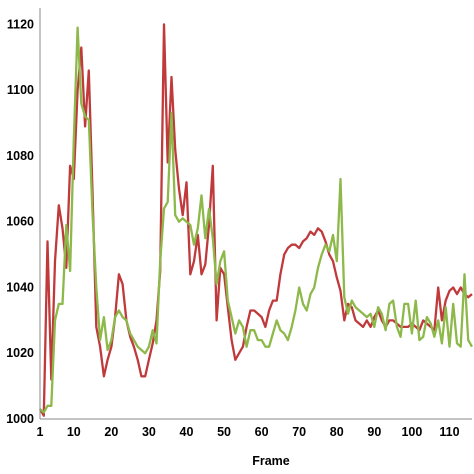 The height and width of the screenshot is (474, 474). What do you see at coordinates (149, 432) in the screenshot?
I see `x-tick-label: 30` at bounding box center [149, 432].